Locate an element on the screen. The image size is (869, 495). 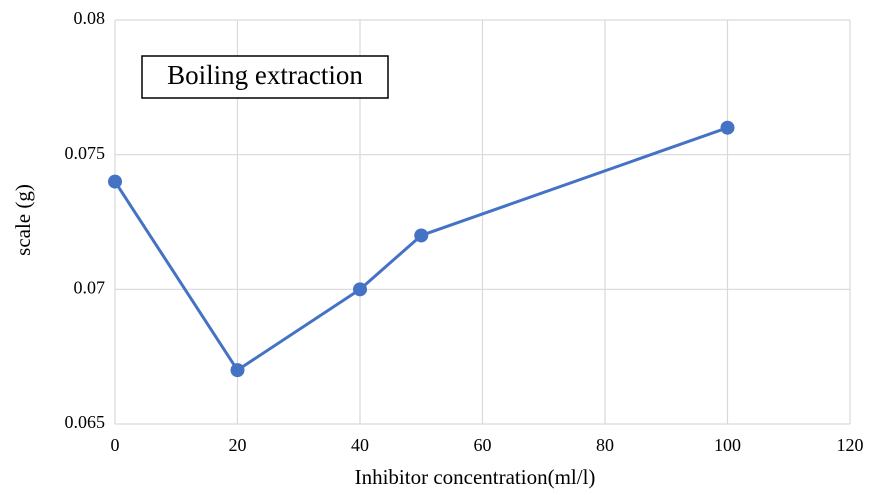
x-tick-label: 40 is located at coordinates (360, 445).